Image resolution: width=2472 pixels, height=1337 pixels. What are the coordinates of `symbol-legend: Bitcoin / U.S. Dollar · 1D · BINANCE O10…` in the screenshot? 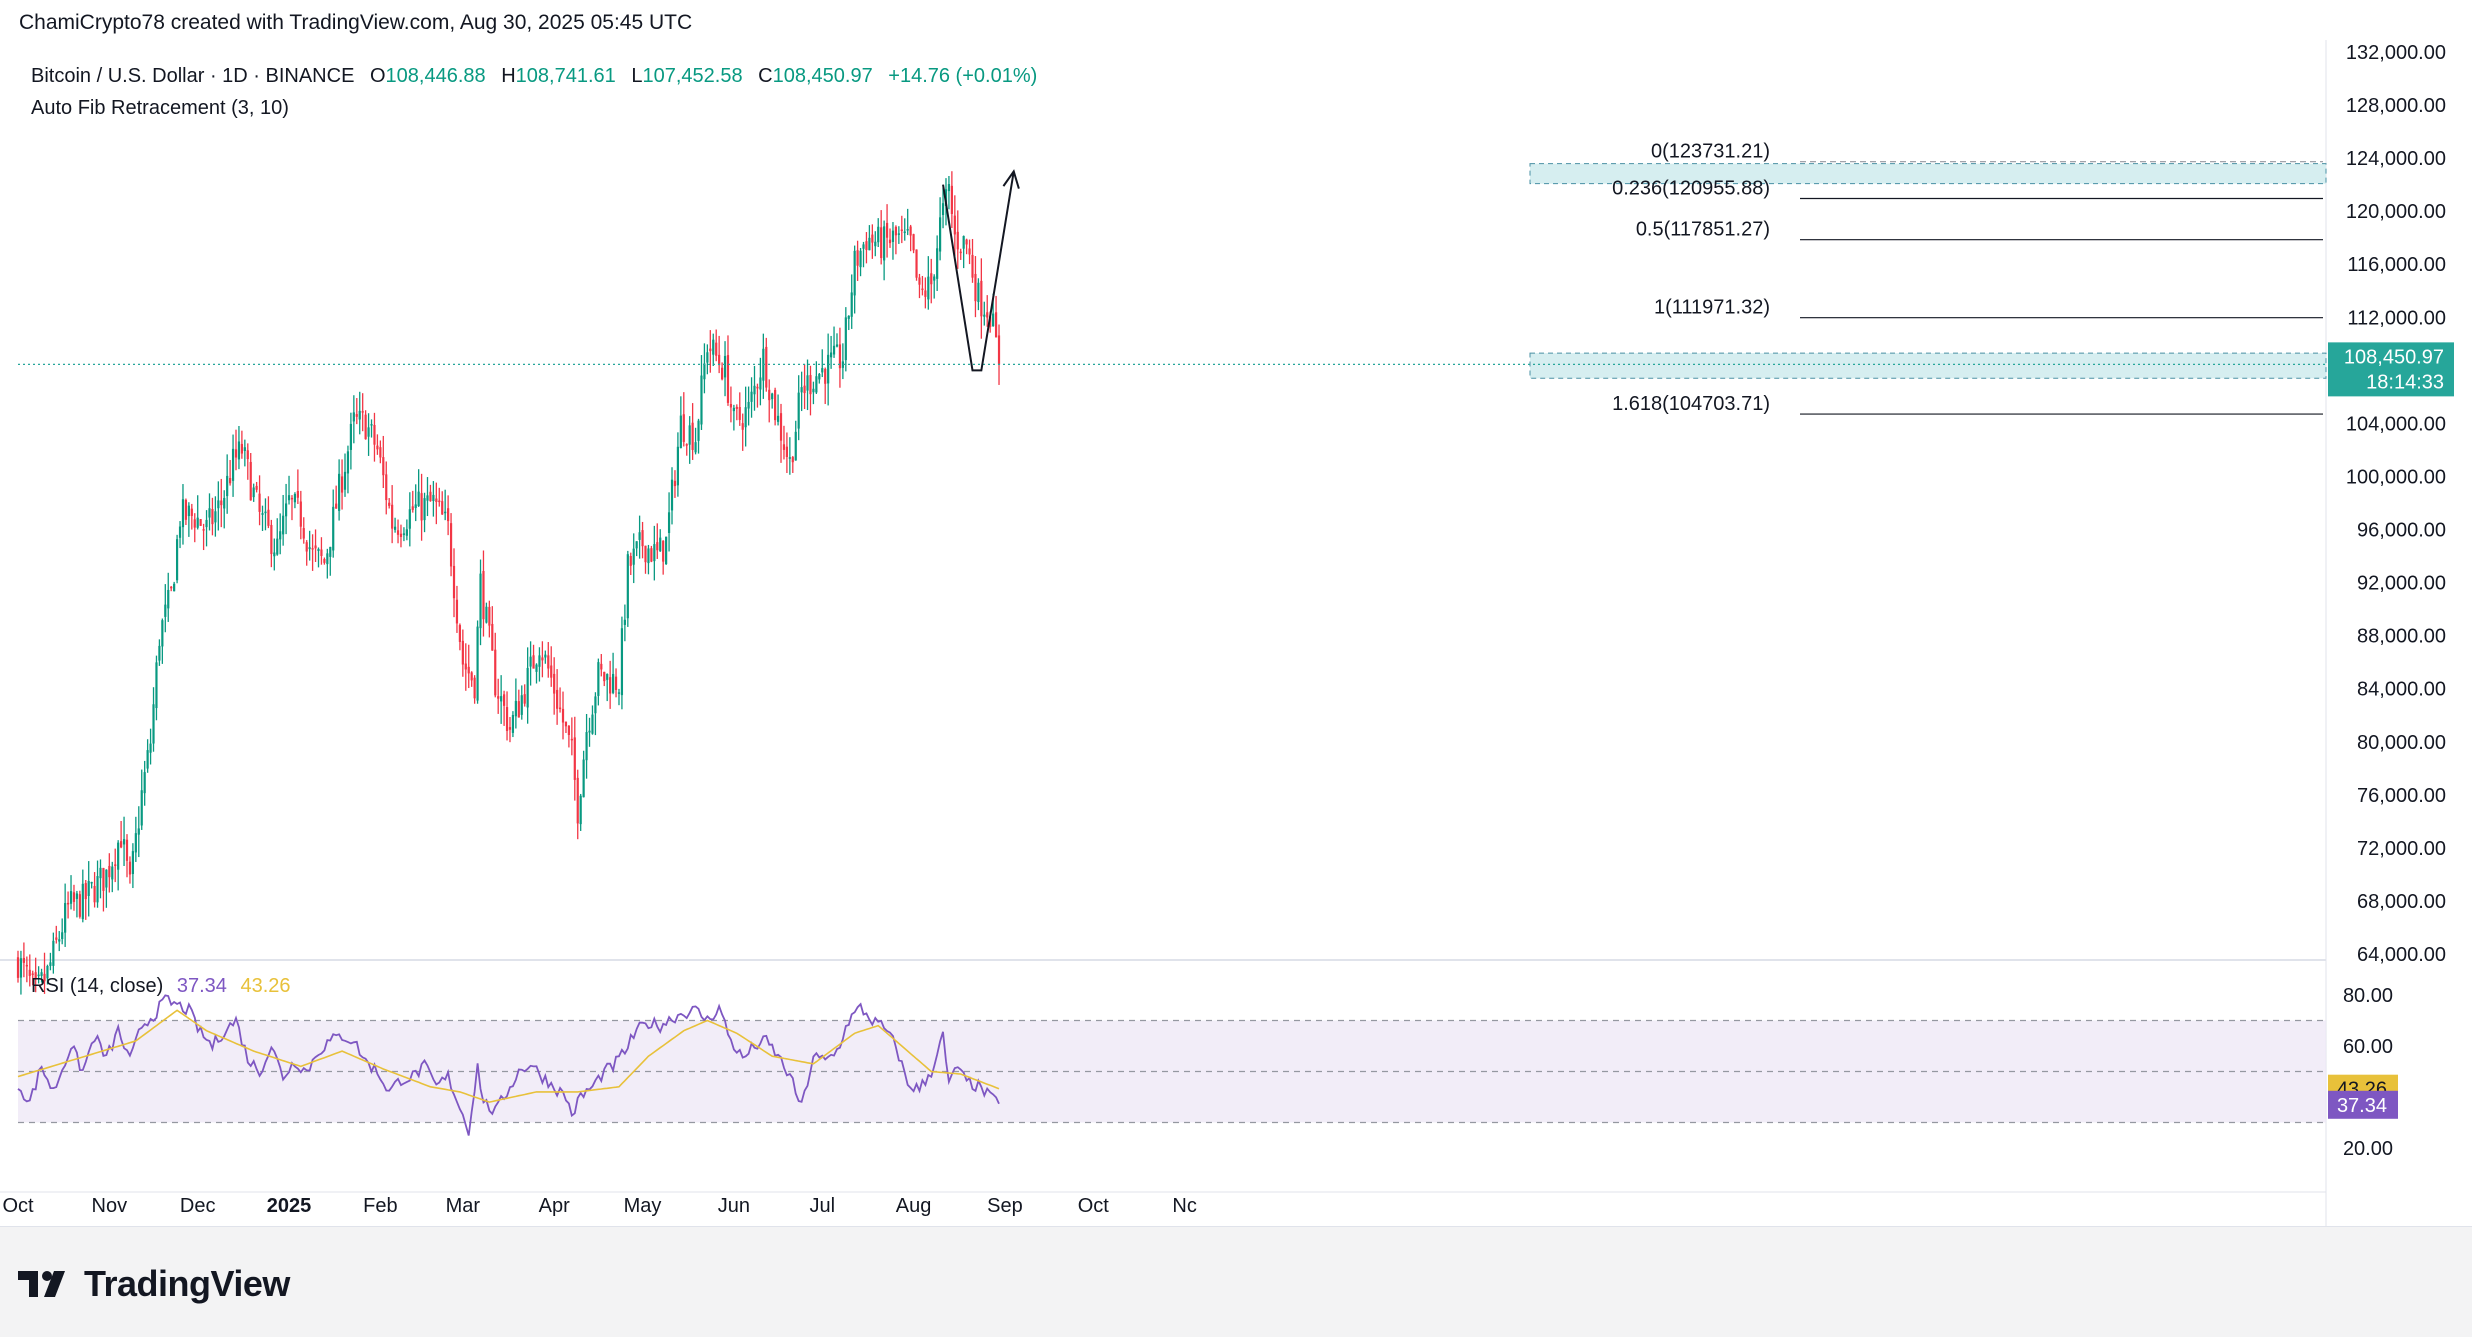 It's located at (534, 92).